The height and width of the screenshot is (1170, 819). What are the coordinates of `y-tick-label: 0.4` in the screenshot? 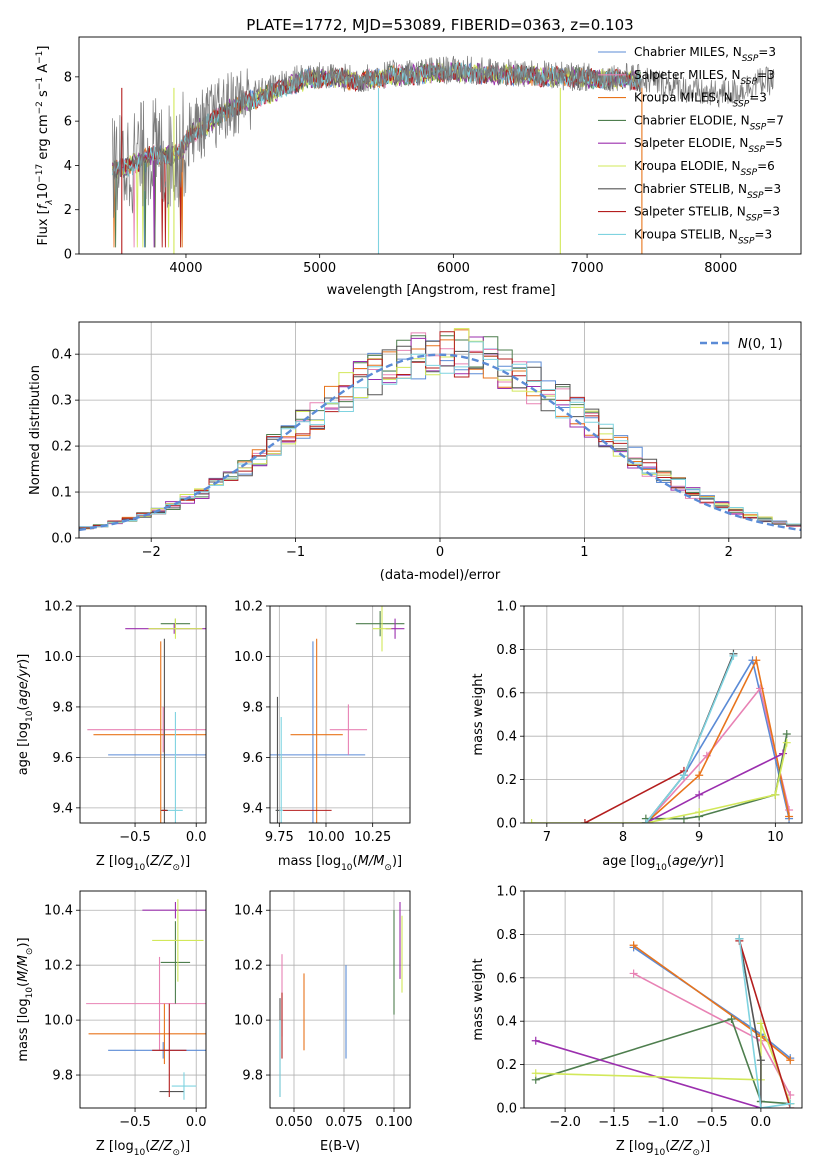 It's located at (506, 1022).